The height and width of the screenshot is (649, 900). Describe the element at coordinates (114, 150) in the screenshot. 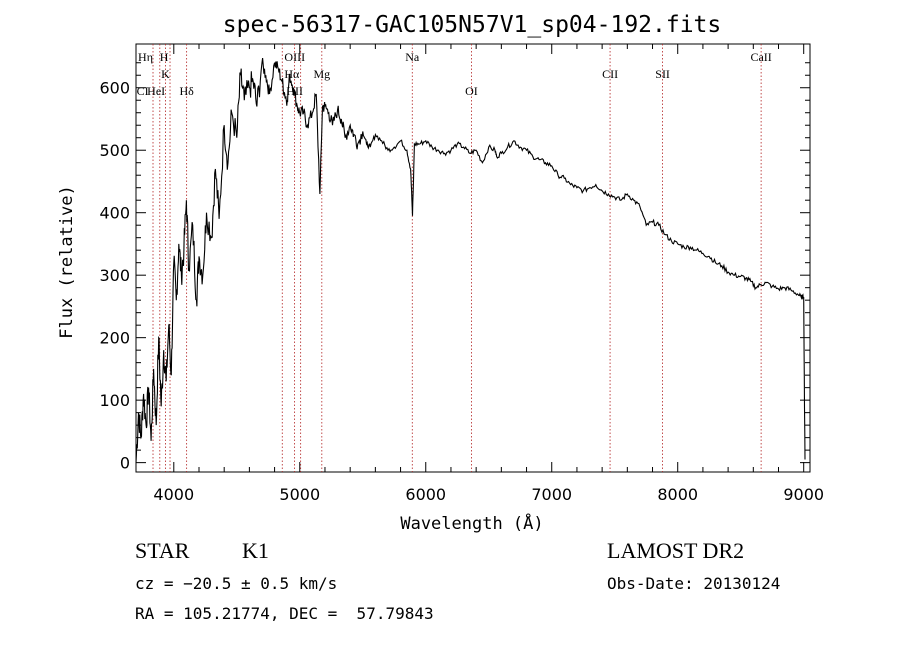

I see `y-tick-label: 500` at that location.